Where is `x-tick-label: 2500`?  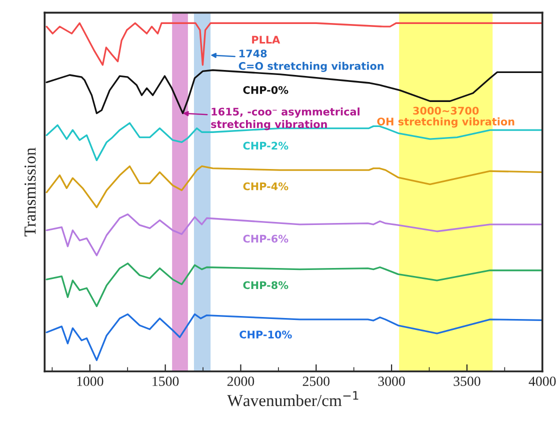
x-tick-label: 2500 is located at coordinates (316, 381).